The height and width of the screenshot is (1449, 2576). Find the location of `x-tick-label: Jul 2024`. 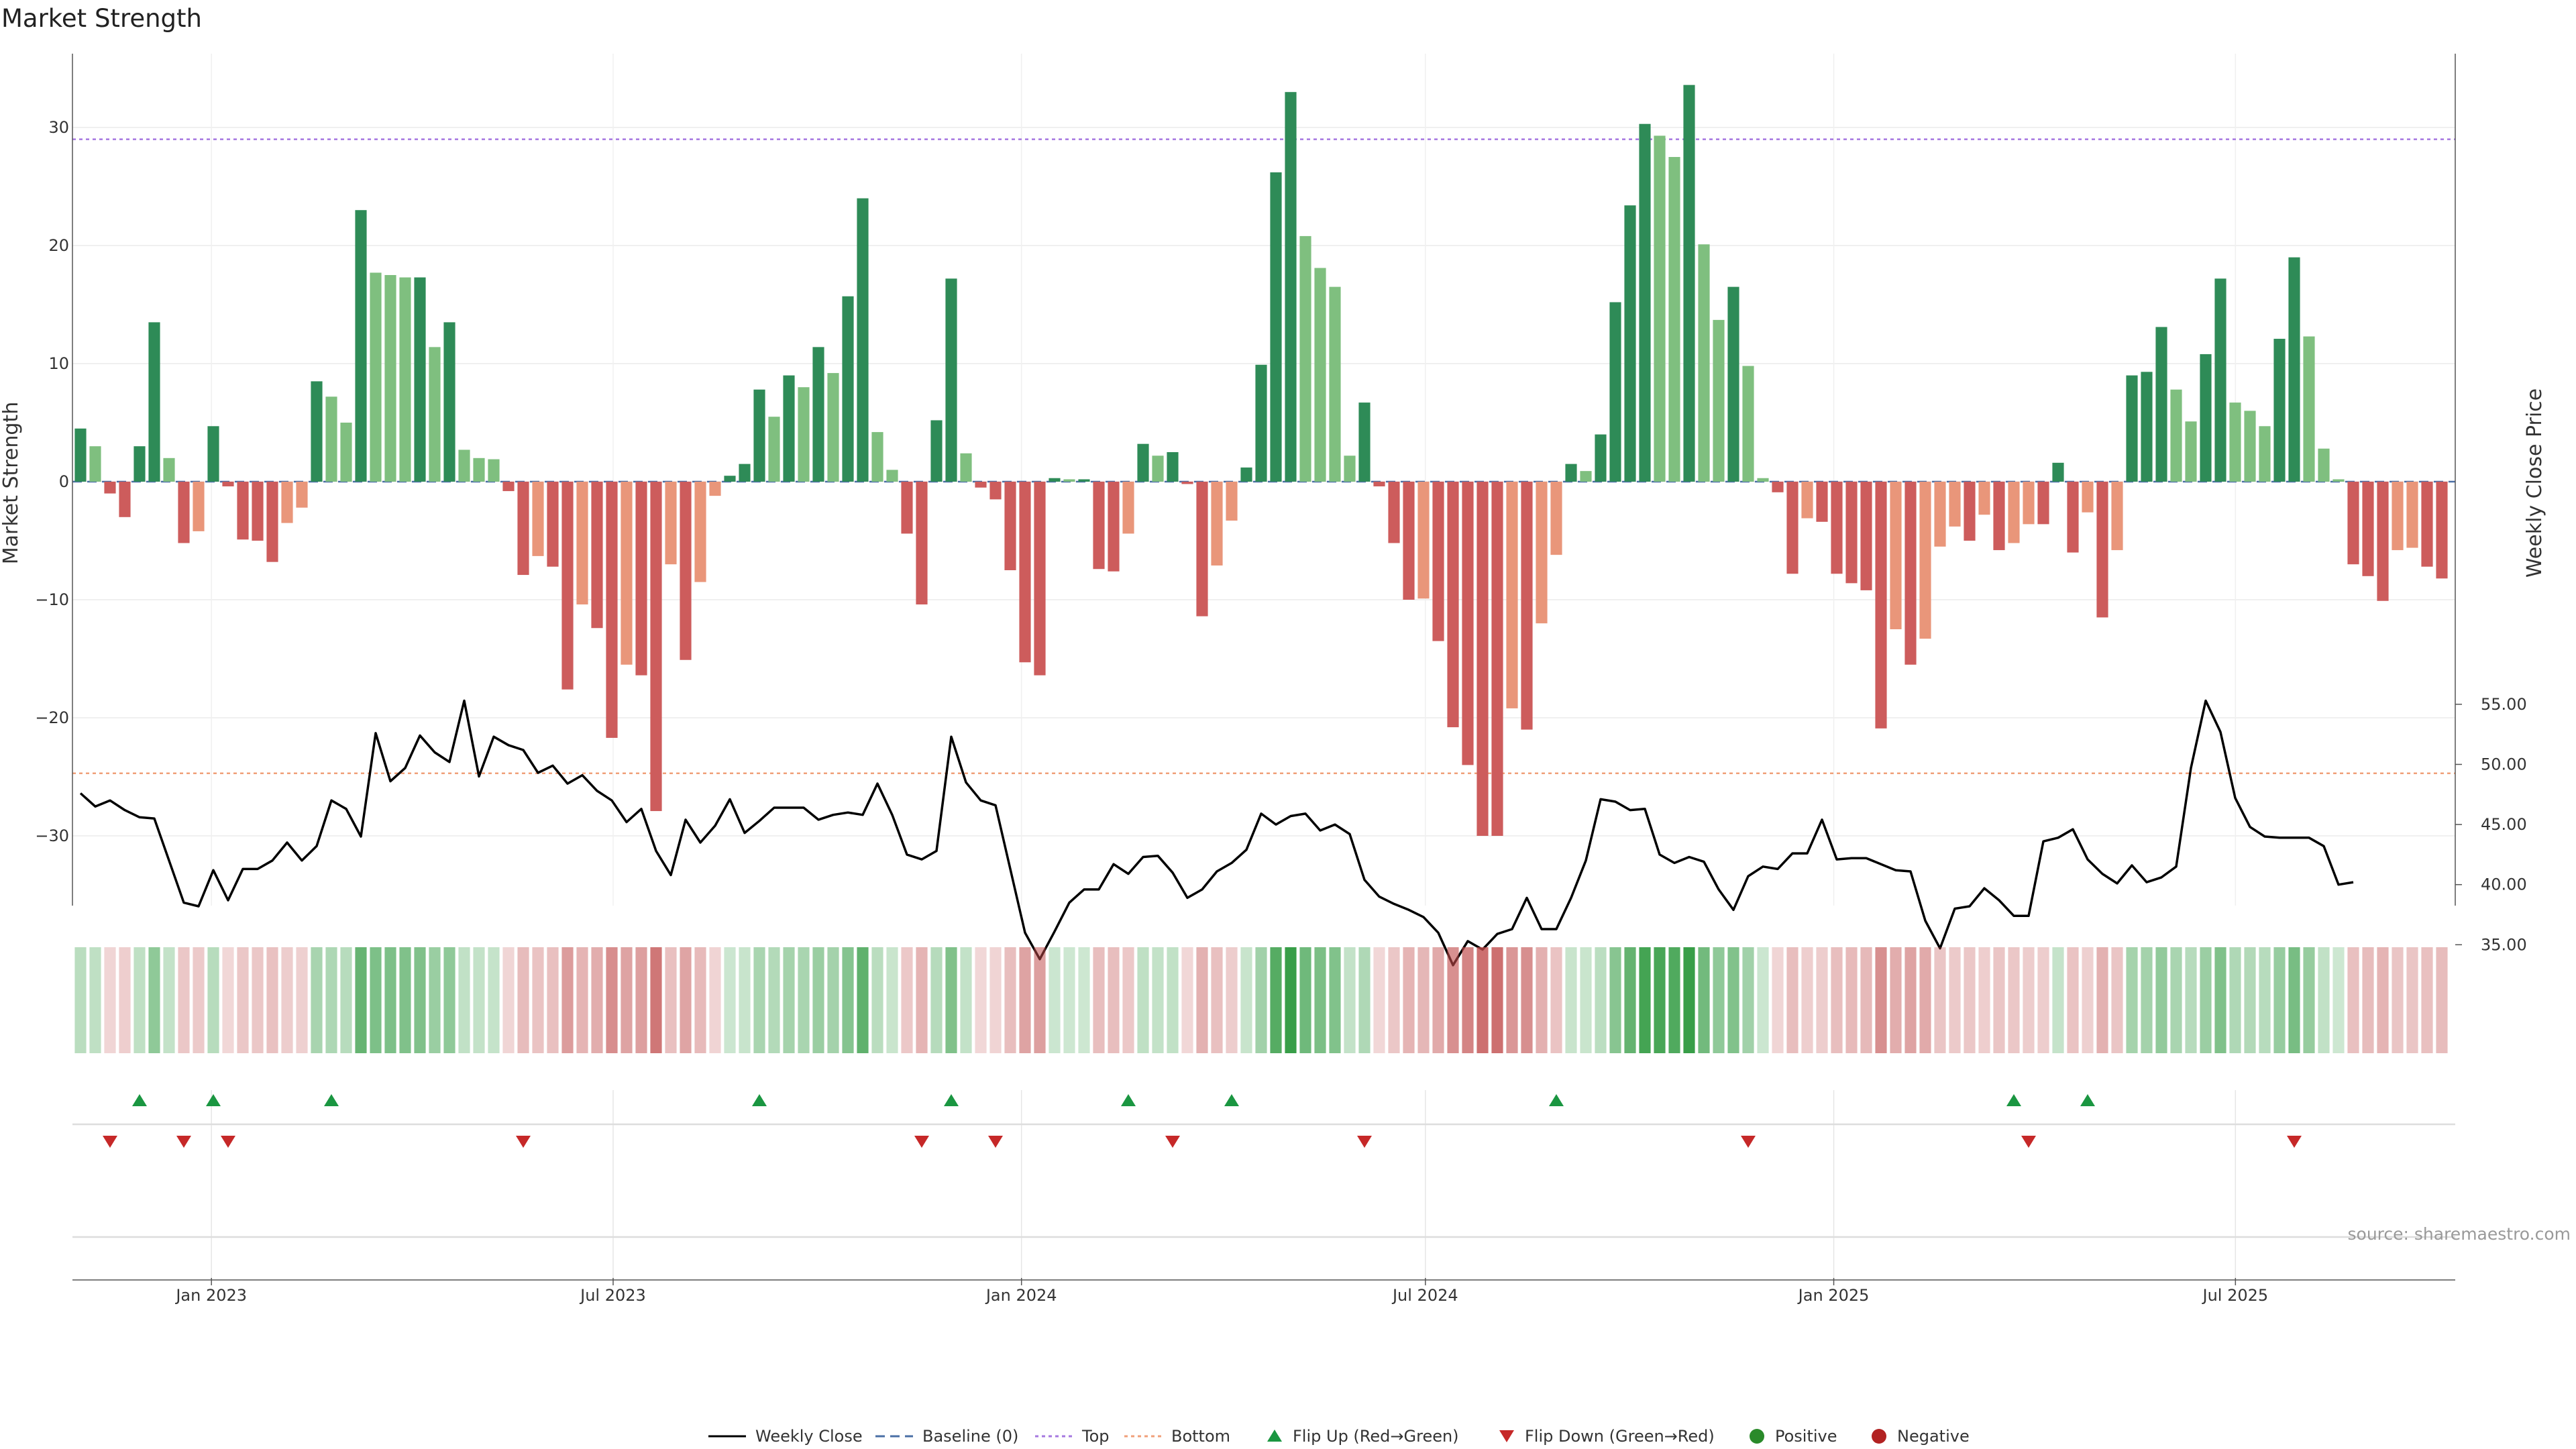

x-tick-label: Jul 2024 is located at coordinates (1424, 1295).